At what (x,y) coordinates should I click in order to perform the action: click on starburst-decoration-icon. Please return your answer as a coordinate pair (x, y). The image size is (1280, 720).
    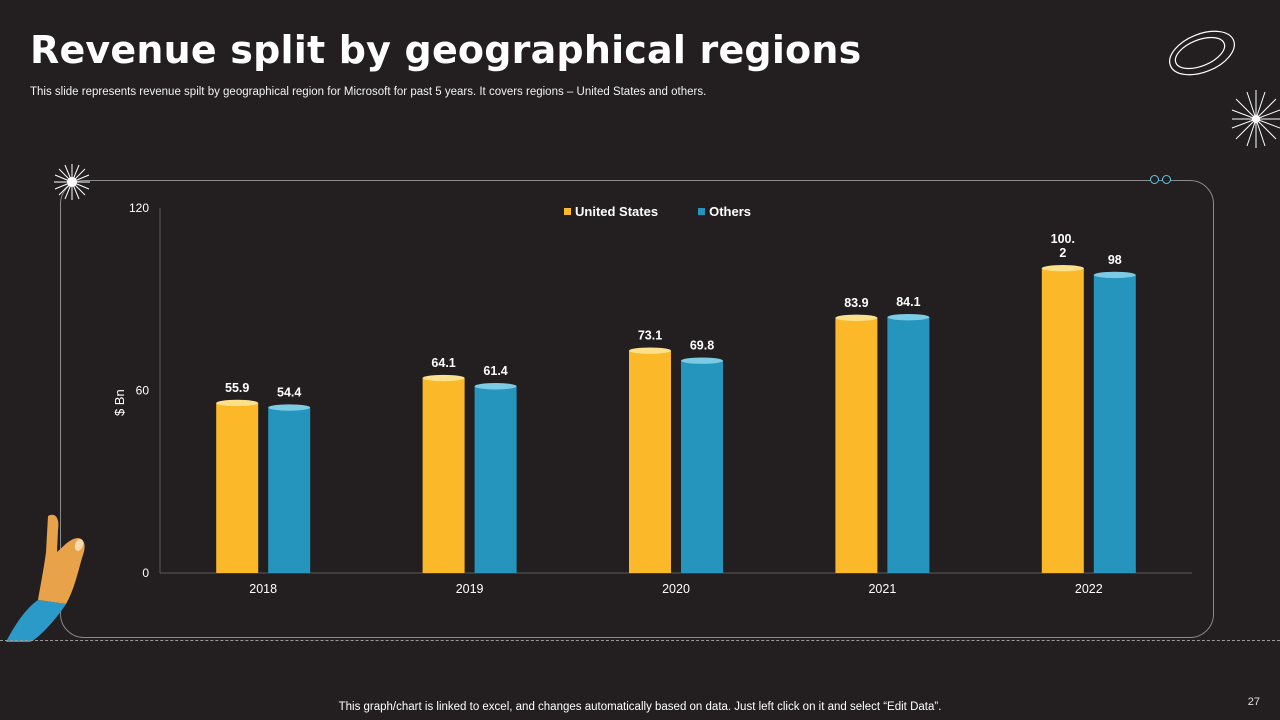
    Looking at the image, I should click on (1255, 119).